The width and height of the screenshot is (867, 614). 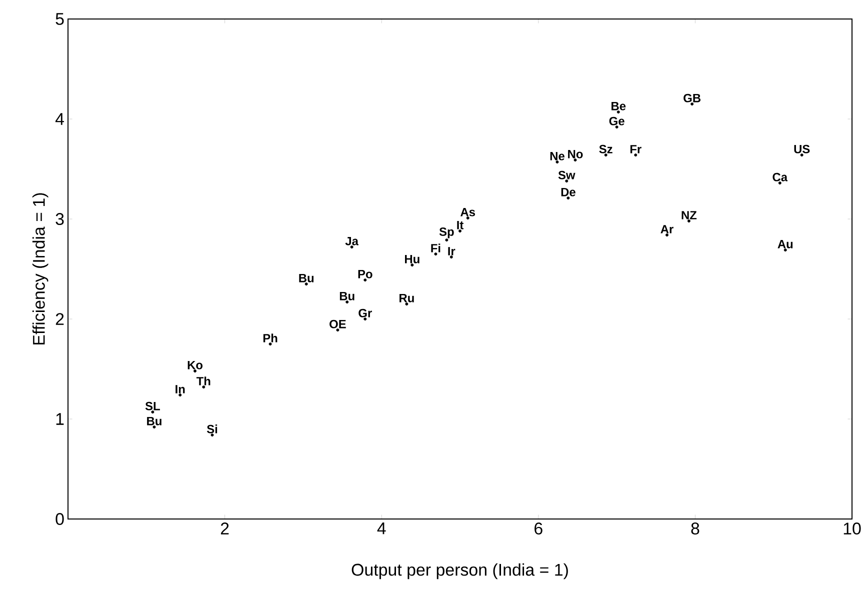 What do you see at coordinates (180, 389) in the screenshot?
I see `data-label: In` at bounding box center [180, 389].